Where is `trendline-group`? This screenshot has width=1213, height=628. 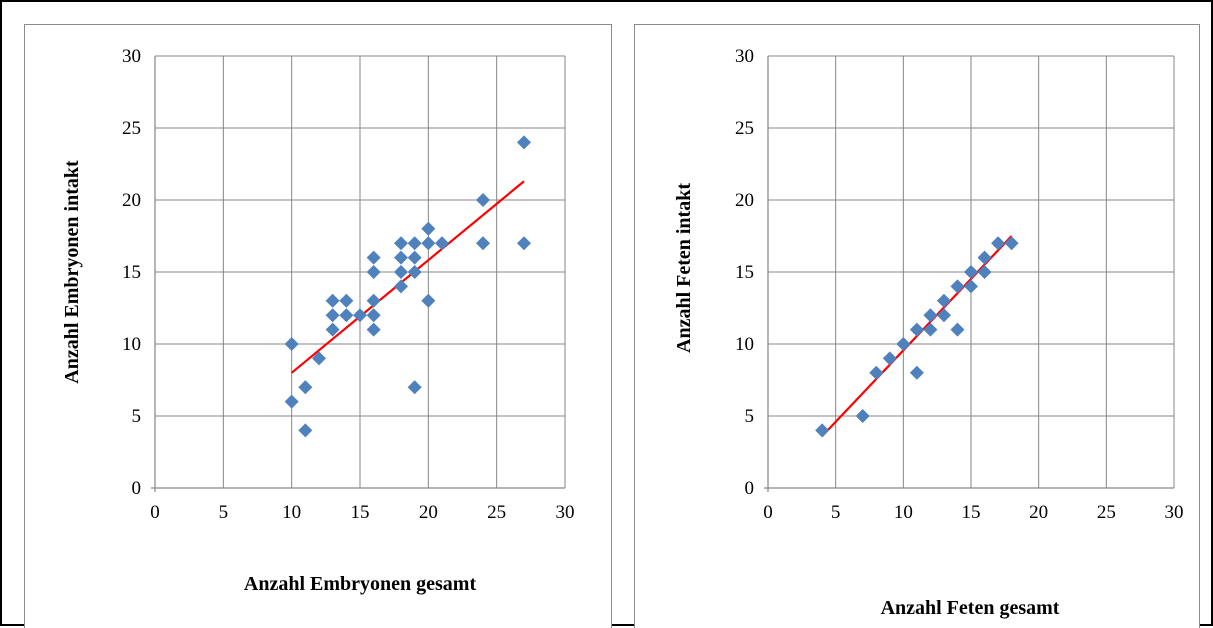 trendline-group is located at coordinates (407, 277).